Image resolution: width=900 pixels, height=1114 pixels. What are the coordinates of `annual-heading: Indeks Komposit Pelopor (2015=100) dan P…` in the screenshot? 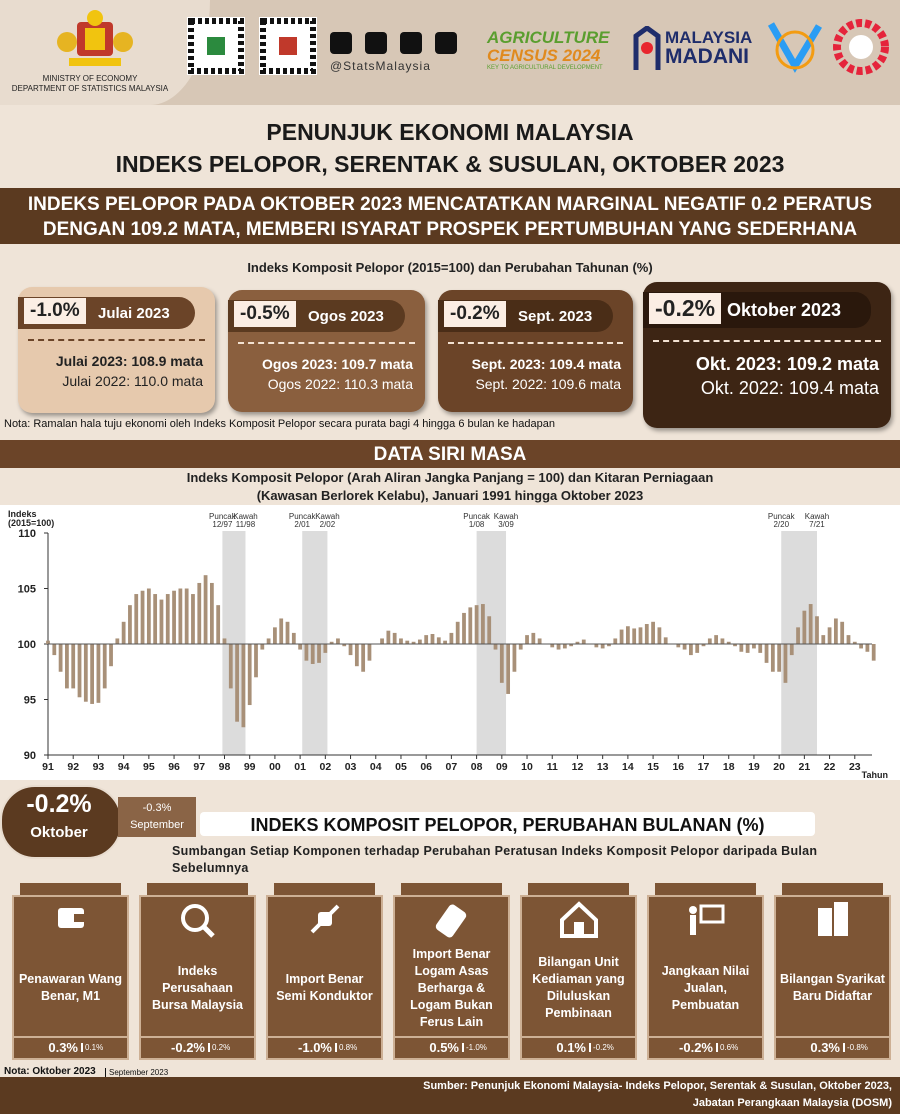 It's located at (450, 267).